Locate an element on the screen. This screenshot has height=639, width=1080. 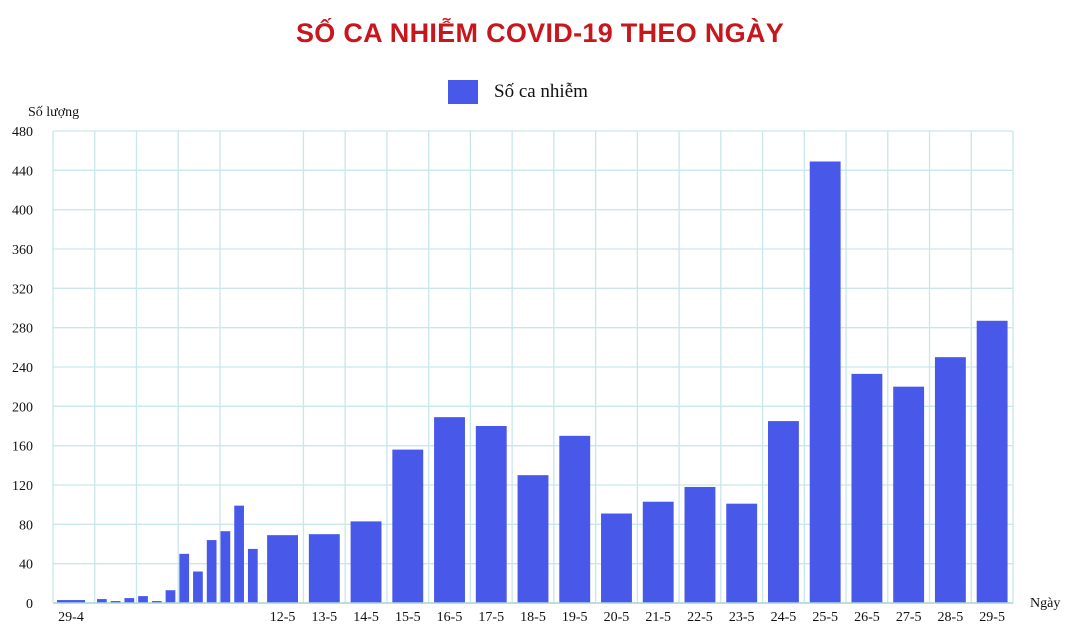
x-tick-label: 23-5 is located at coordinates (742, 617).